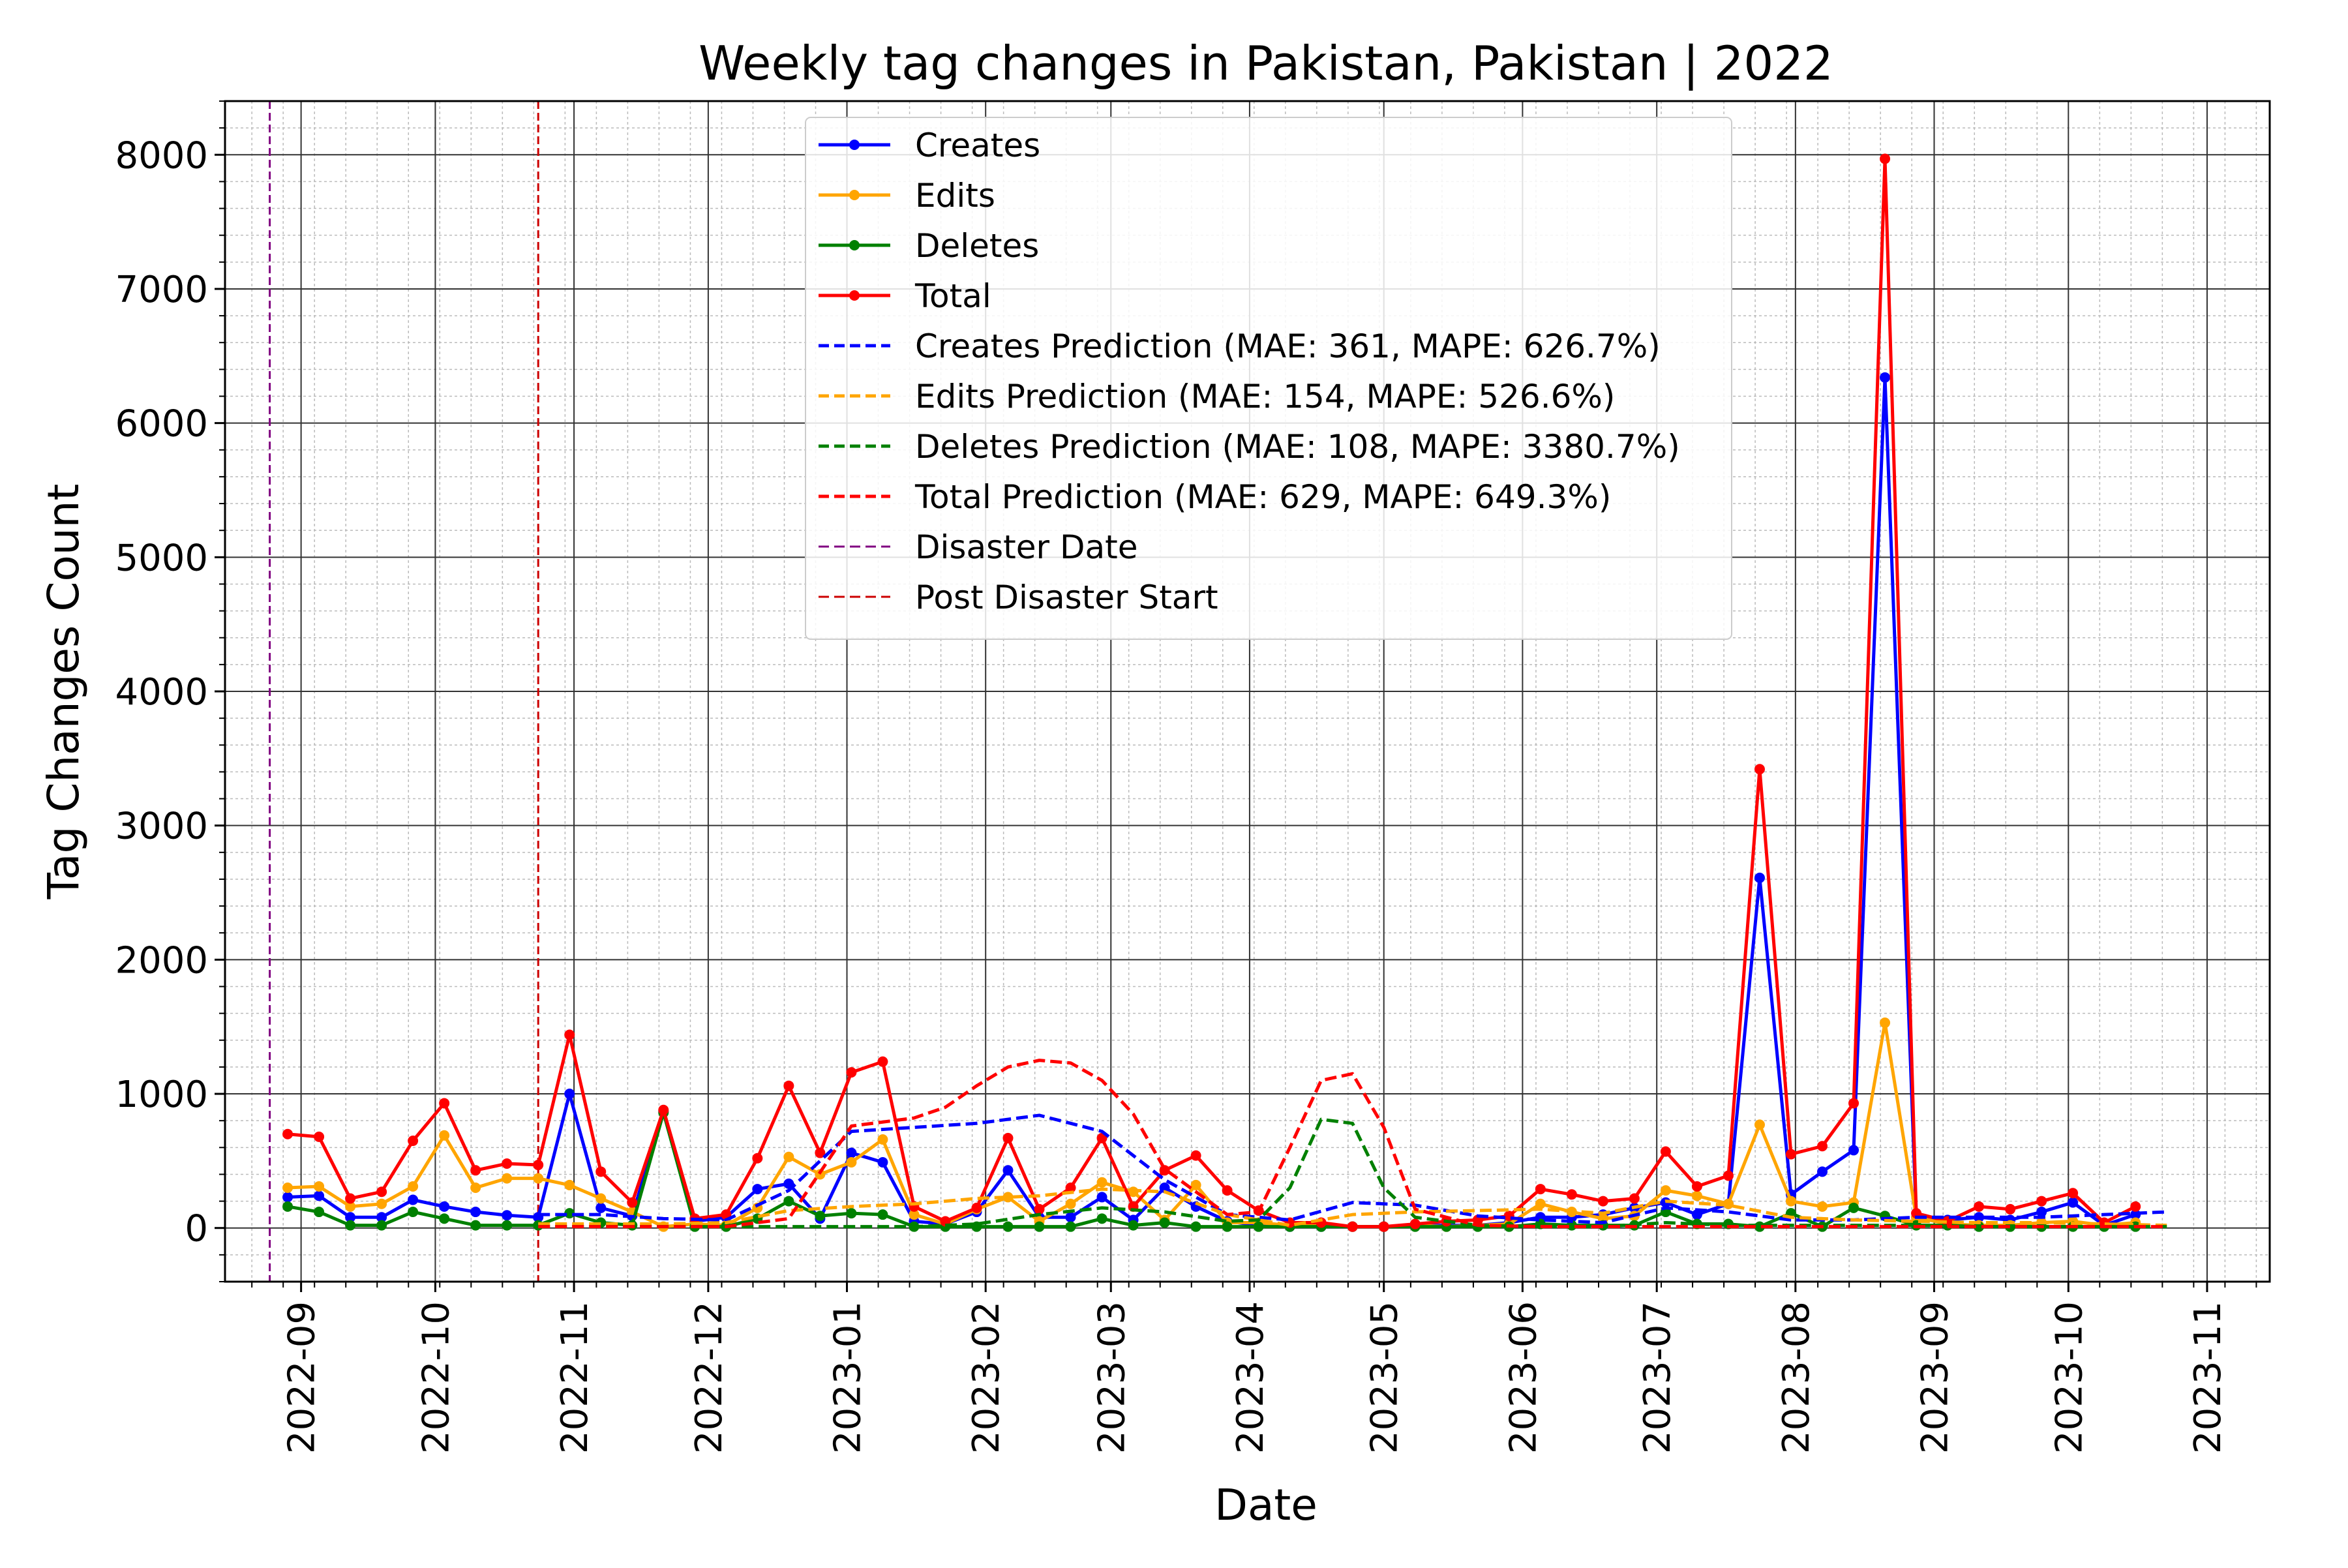 The height and width of the screenshot is (1568, 2348). What do you see at coordinates (162, 290) in the screenshot?
I see `y-tick-label: 7000` at bounding box center [162, 290].